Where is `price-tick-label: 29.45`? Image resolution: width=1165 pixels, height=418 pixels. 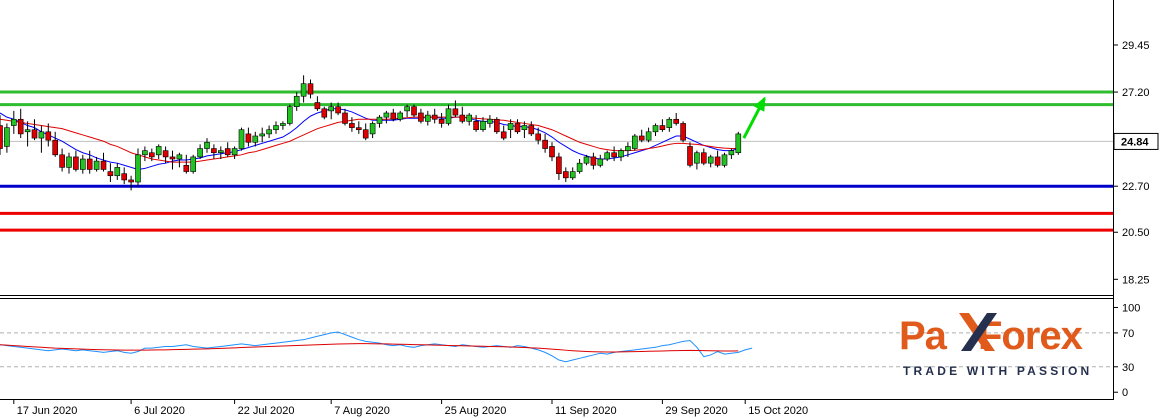 price-tick-label: 29.45 is located at coordinates (1136, 46).